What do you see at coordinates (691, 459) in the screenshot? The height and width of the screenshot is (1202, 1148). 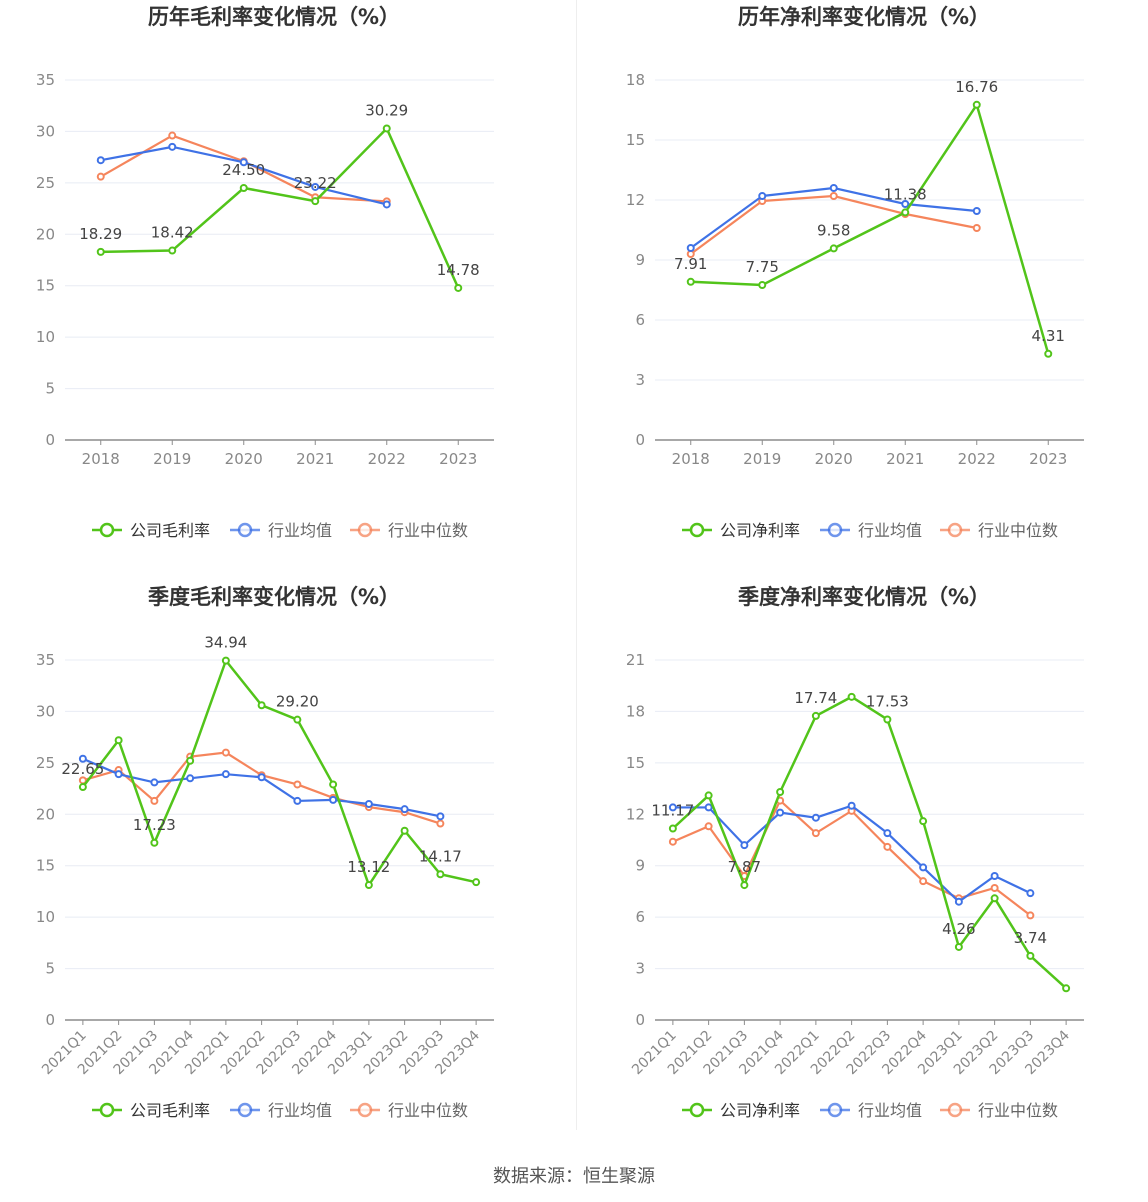 I see `x-tick-label: 2018` at bounding box center [691, 459].